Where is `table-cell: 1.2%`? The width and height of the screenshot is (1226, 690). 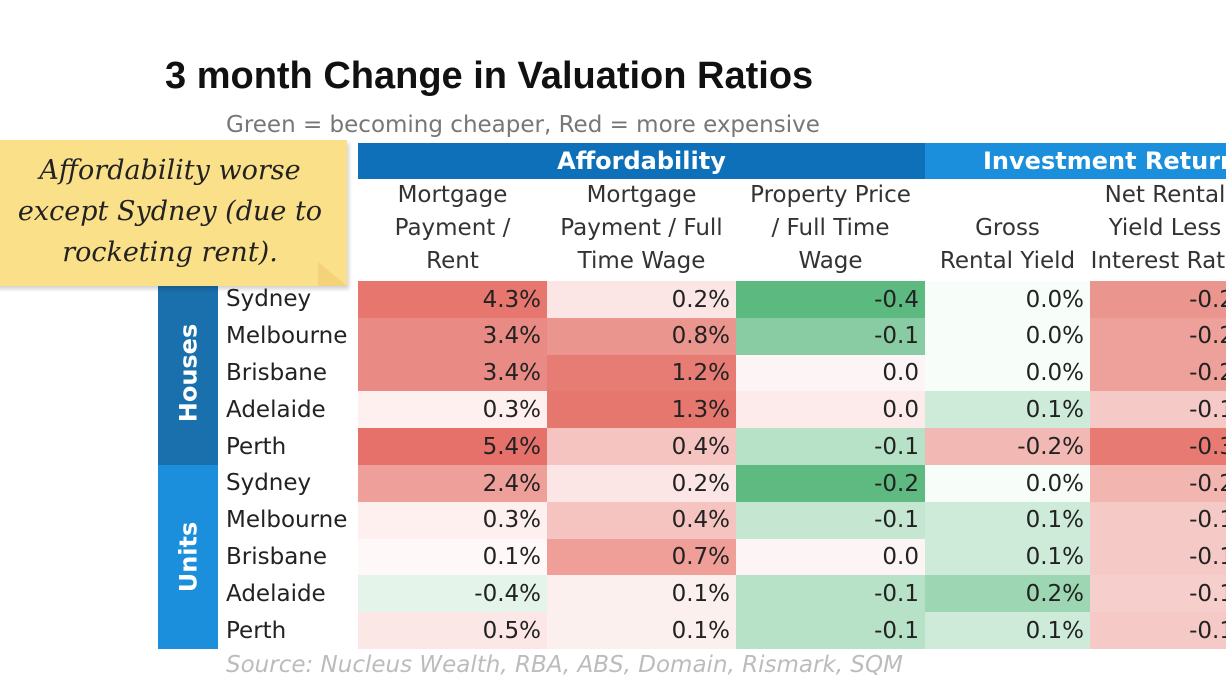 table-cell: 1.2% is located at coordinates (641, 373).